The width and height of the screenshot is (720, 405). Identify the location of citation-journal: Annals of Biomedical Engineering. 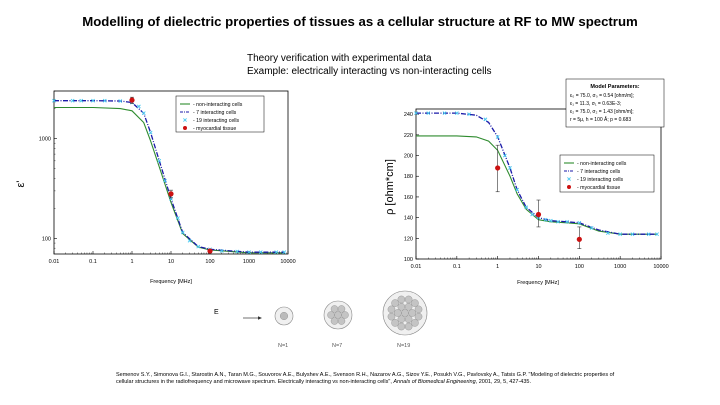
(434, 382).